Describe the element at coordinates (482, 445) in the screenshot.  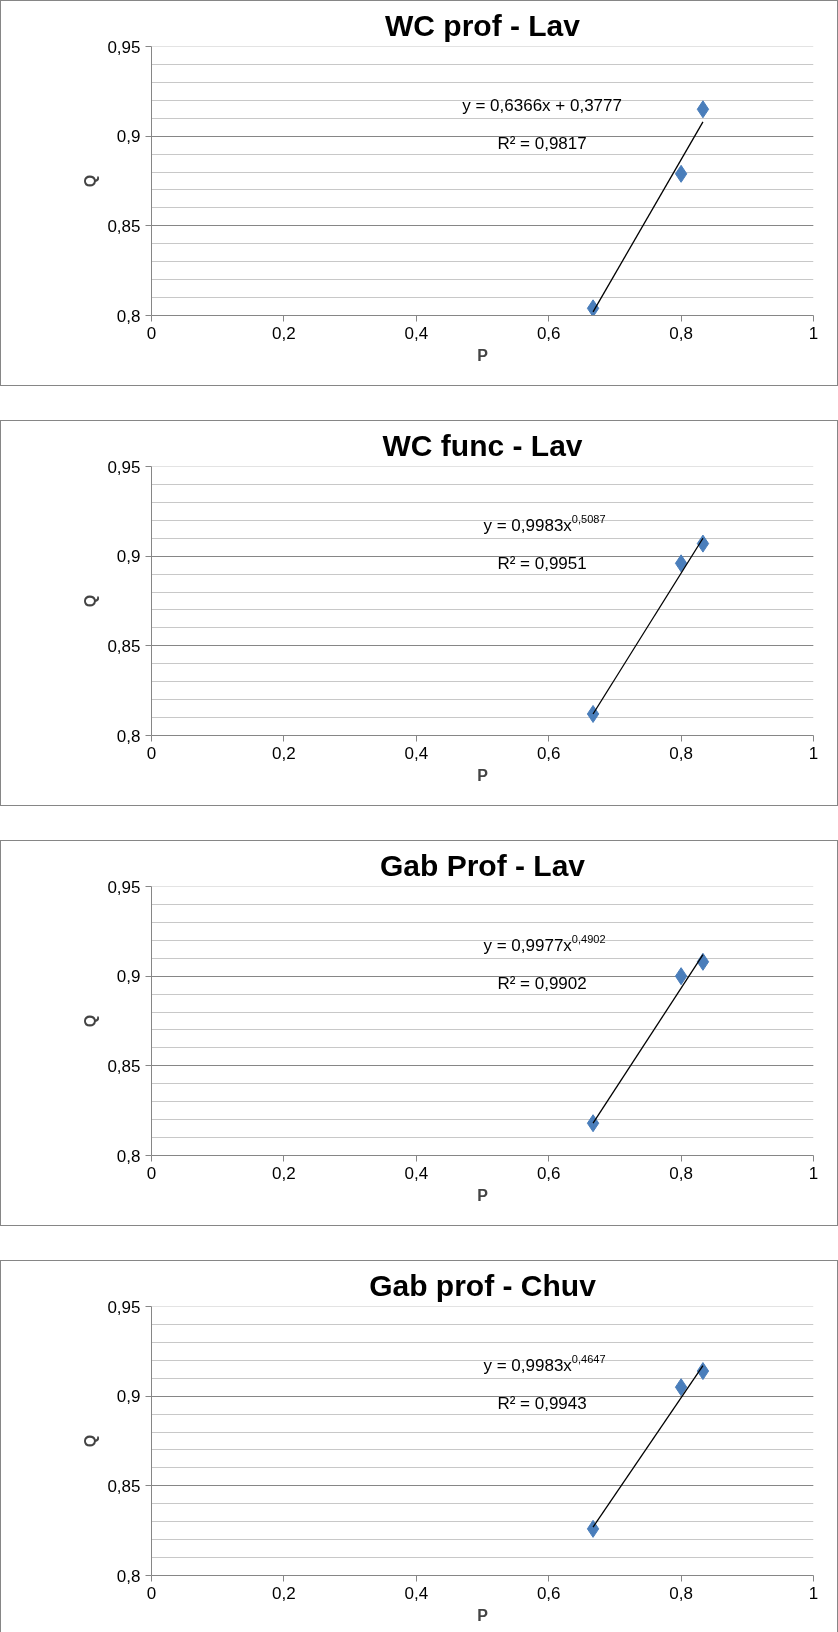
I see `chart-title: WC func - Lav` at that location.